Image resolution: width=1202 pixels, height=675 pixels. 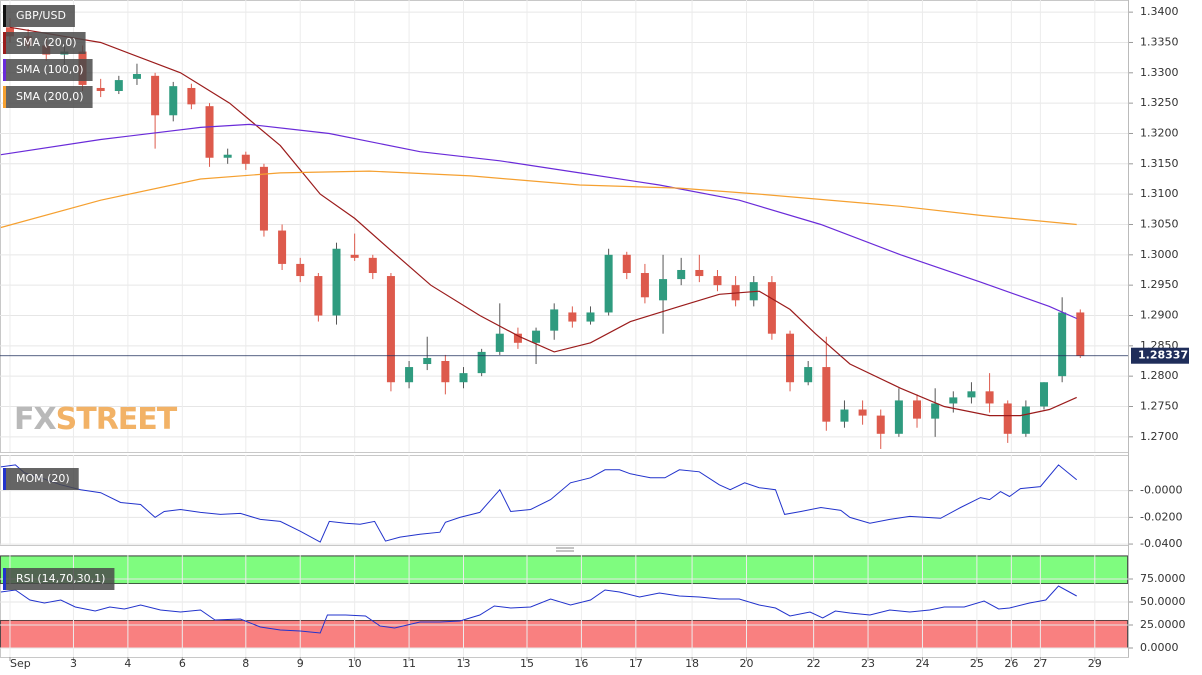 What do you see at coordinates (73, 663) in the screenshot?
I see `x-tick-label: 3` at bounding box center [73, 663].